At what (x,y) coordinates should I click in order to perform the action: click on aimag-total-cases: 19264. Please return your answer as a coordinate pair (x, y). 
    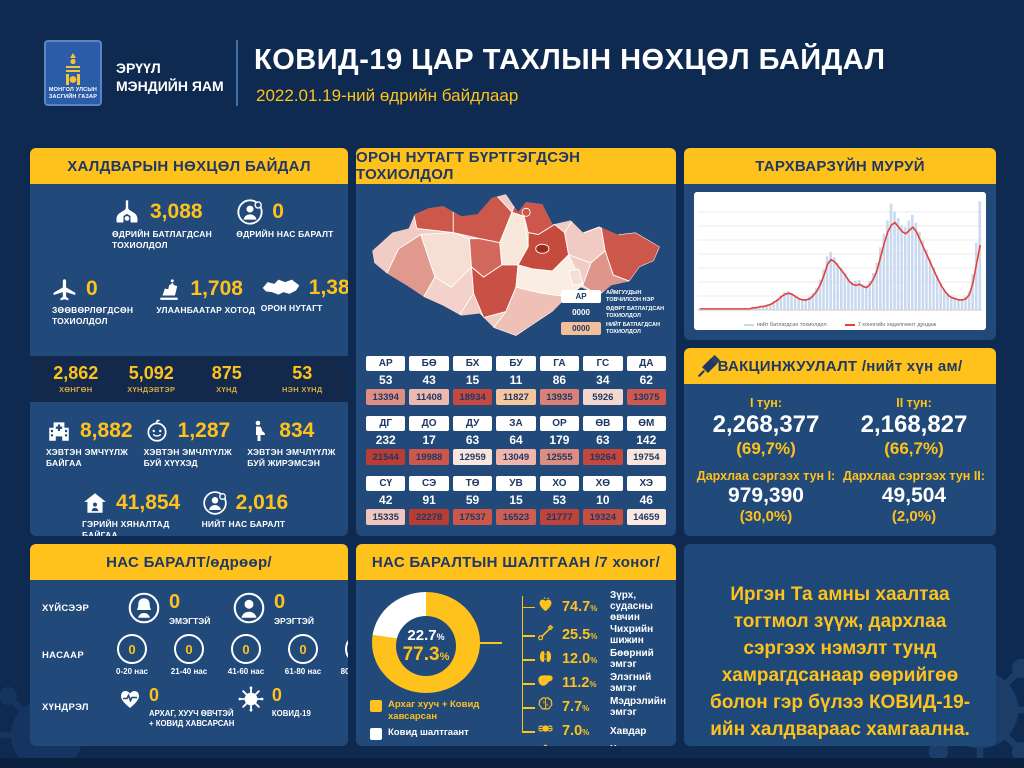
    Looking at the image, I should click on (603, 457).